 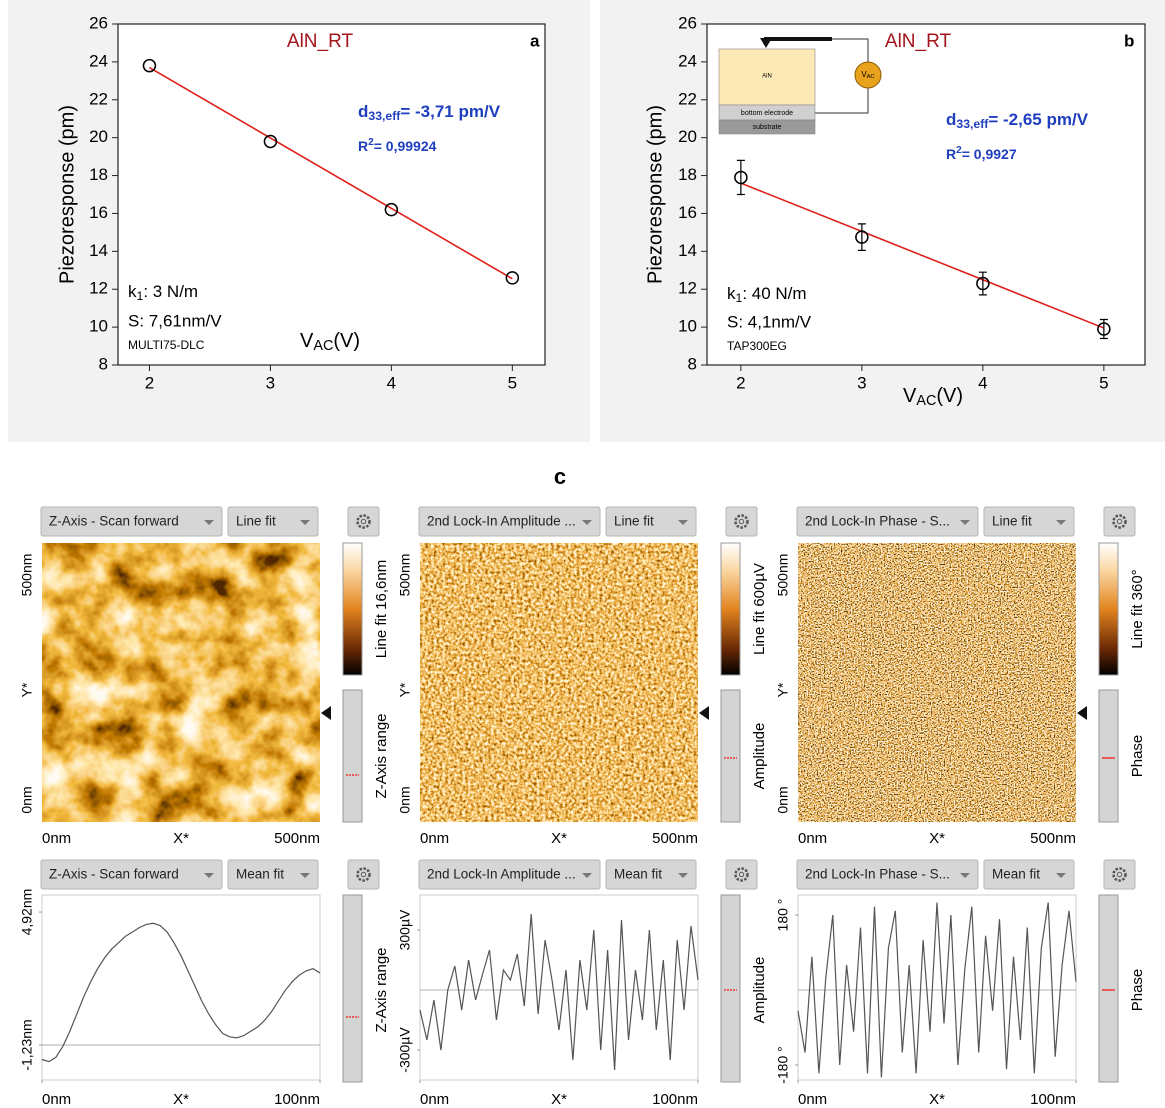 What do you see at coordinates (767, 113) in the screenshot?
I see `inset-electrode-label: bottom electrode` at bounding box center [767, 113].